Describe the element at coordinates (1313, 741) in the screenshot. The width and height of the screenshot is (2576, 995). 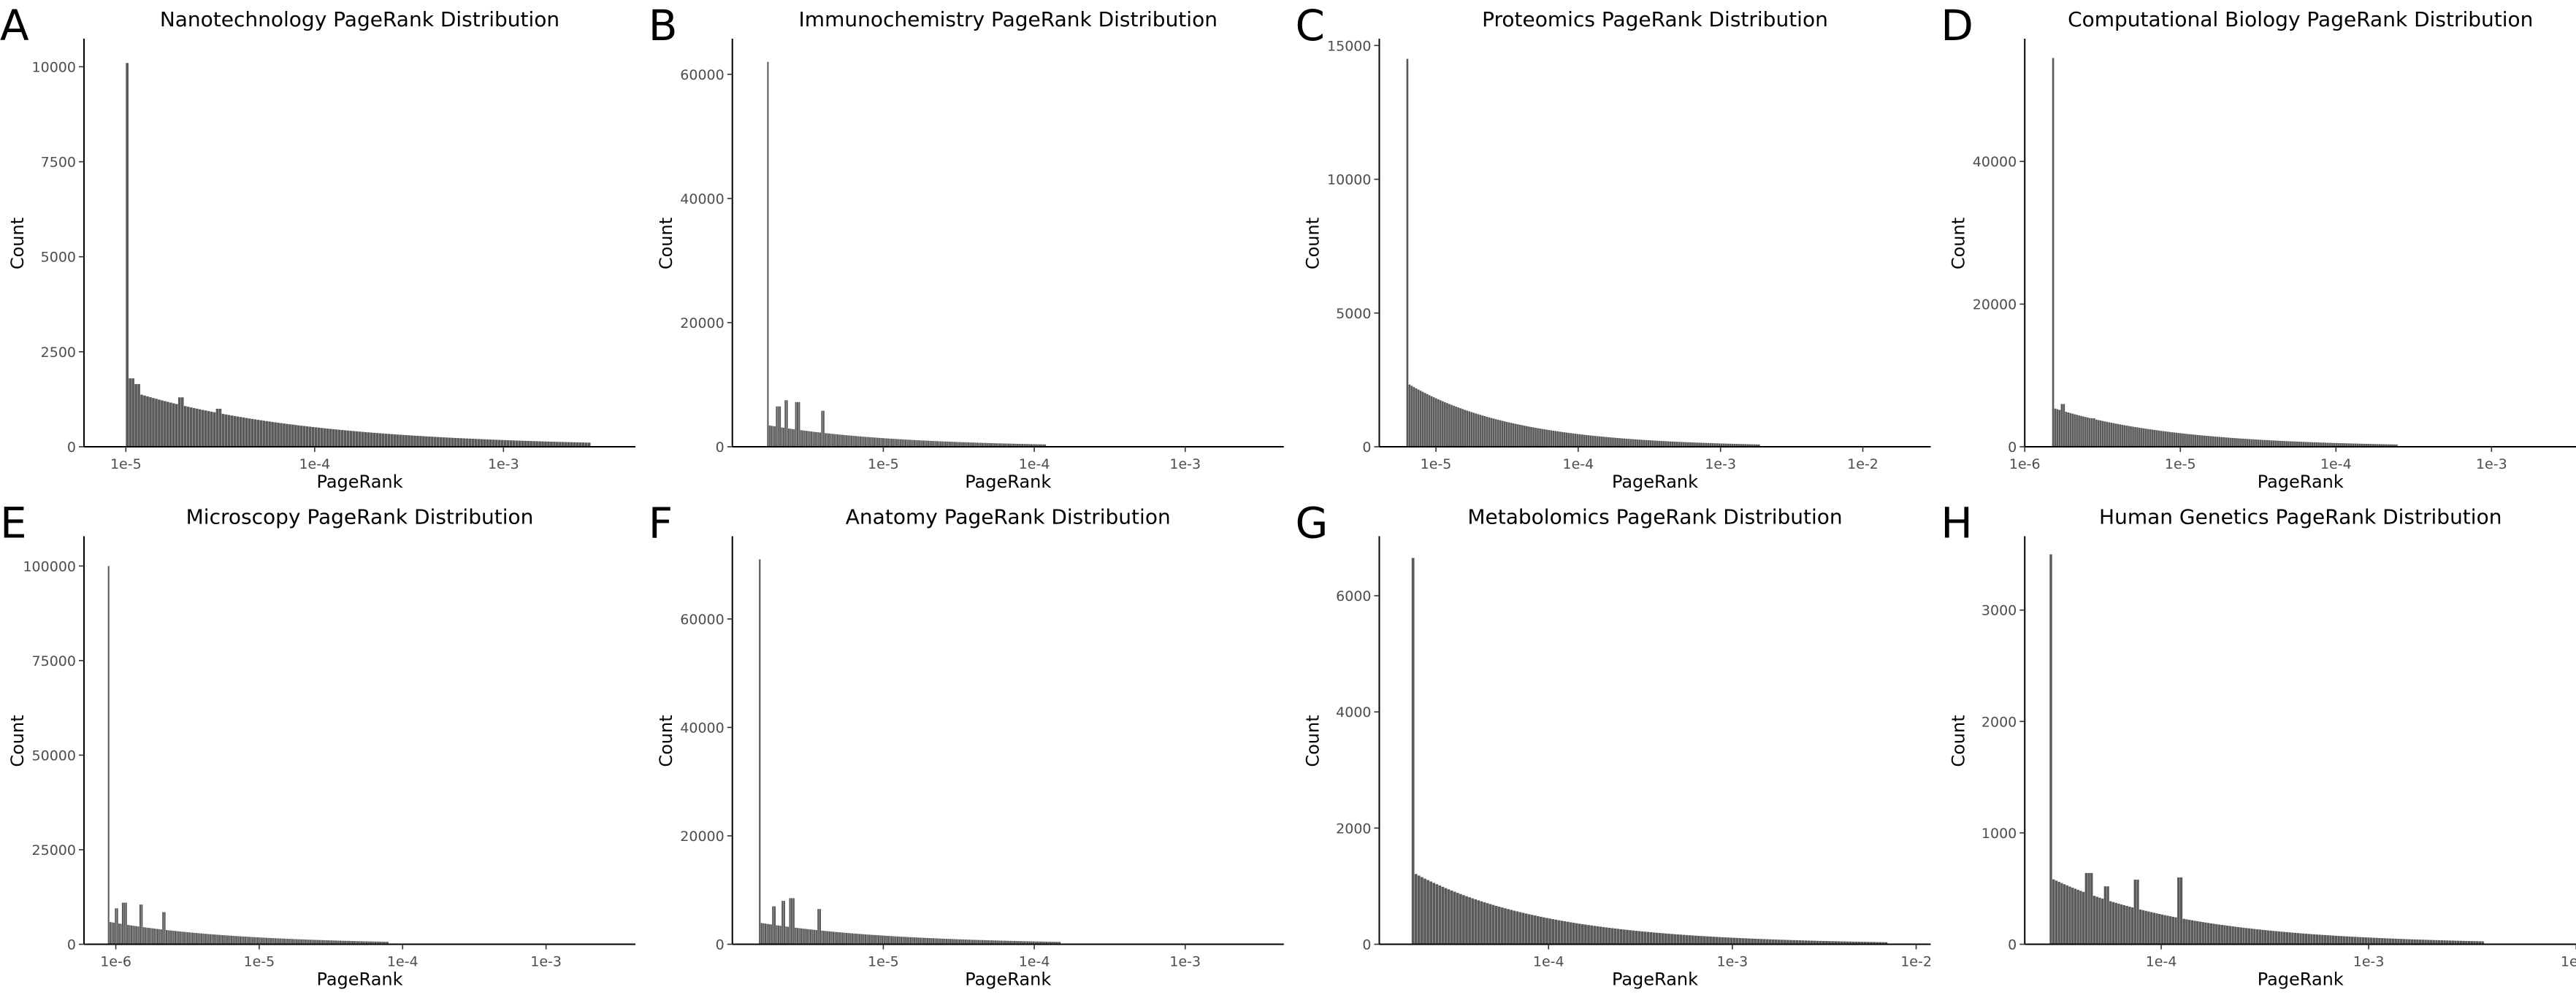
I see `y-axis-label: Count` at that location.